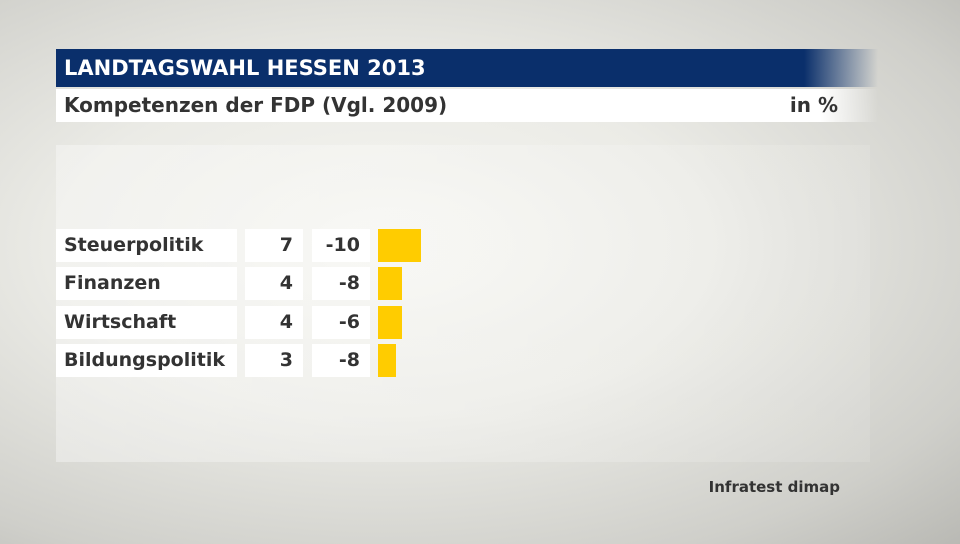 This screenshot has width=960, height=544. What do you see at coordinates (256, 105) in the screenshot?
I see `chart-subtitle: Kompetenzen der FDP (Vgl. 2009)` at bounding box center [256, 105].